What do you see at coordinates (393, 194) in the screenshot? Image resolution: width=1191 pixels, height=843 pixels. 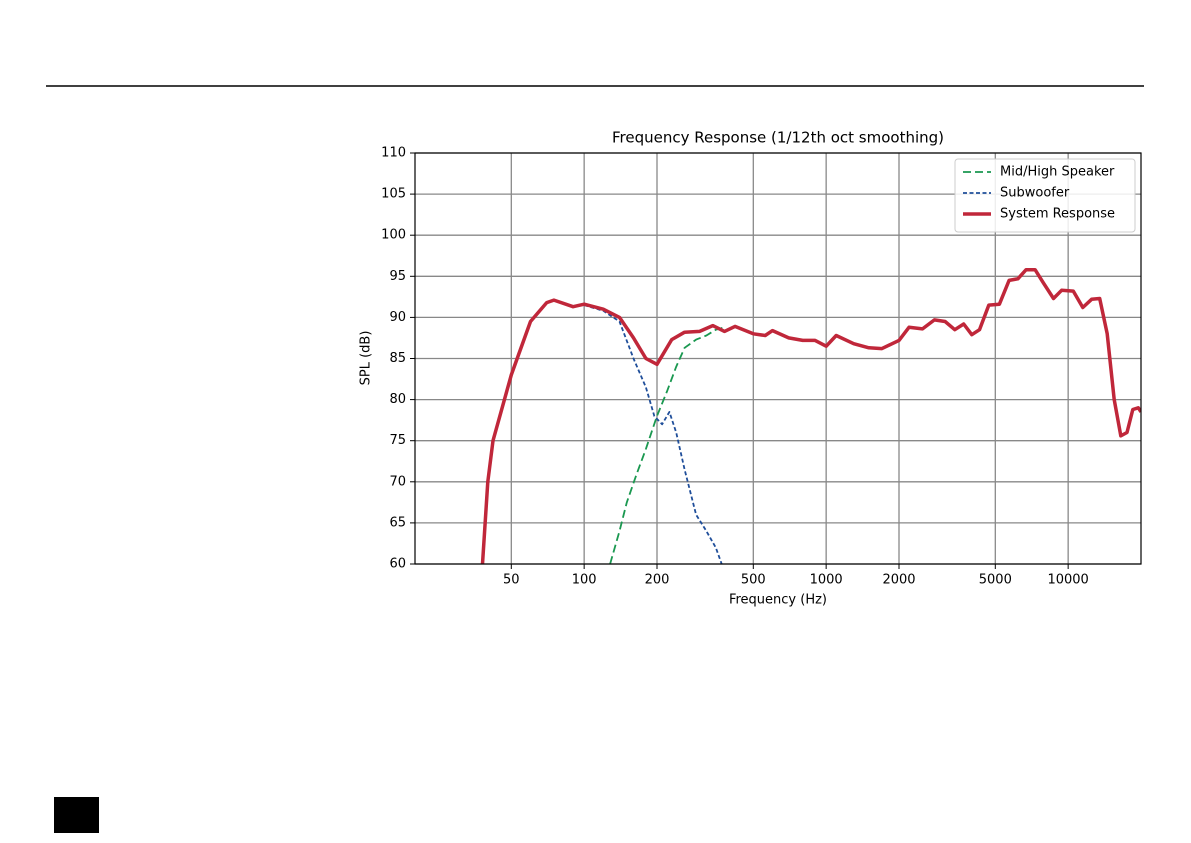 I see `y-tick-label: 105` at bounding box center [393, 194].